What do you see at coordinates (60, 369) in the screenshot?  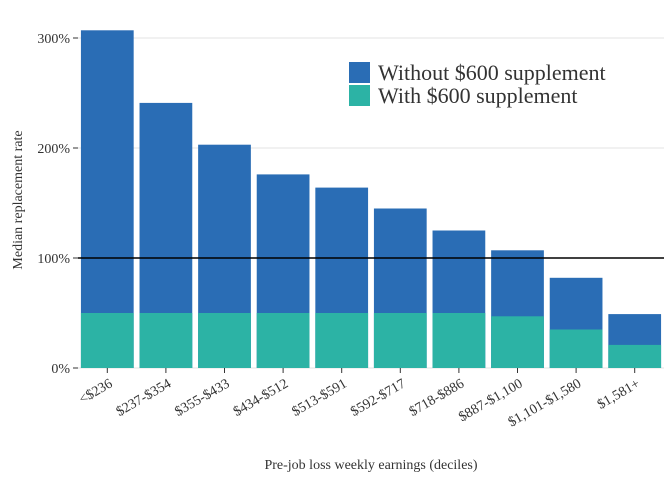 I see `y-tick-label: 0%` at bounding box center [60, 369].